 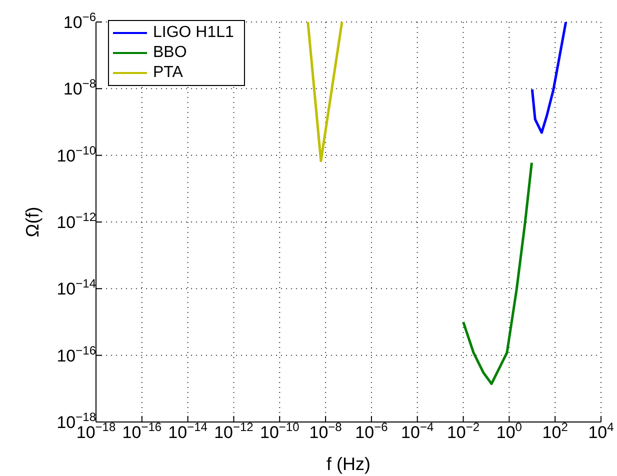 What do you see at coordinates (76, 354) in the screenshot?
I see `y-tick-label: 10$^{−16}$` at bounding box center [76, 354].